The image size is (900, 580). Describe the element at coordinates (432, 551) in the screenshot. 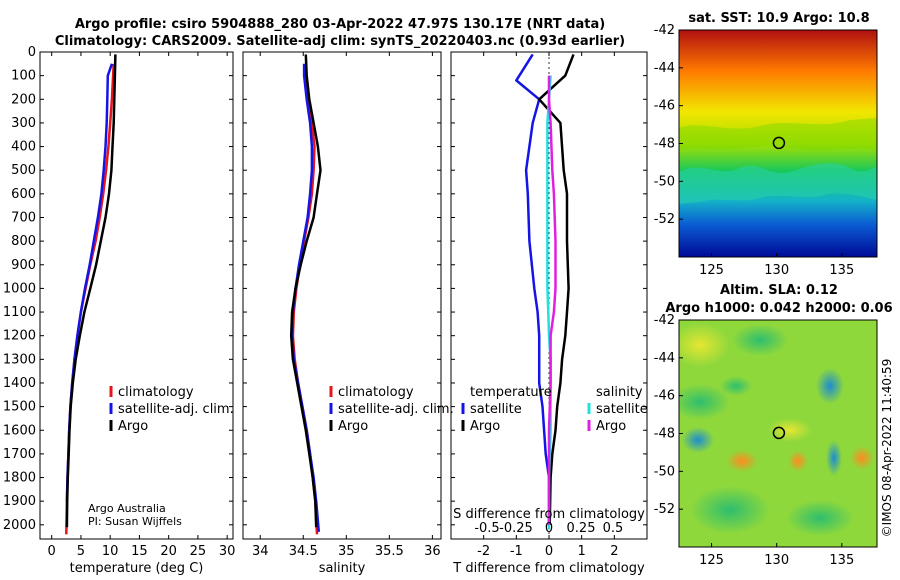

I see `x-tick-label: 36` at that location.